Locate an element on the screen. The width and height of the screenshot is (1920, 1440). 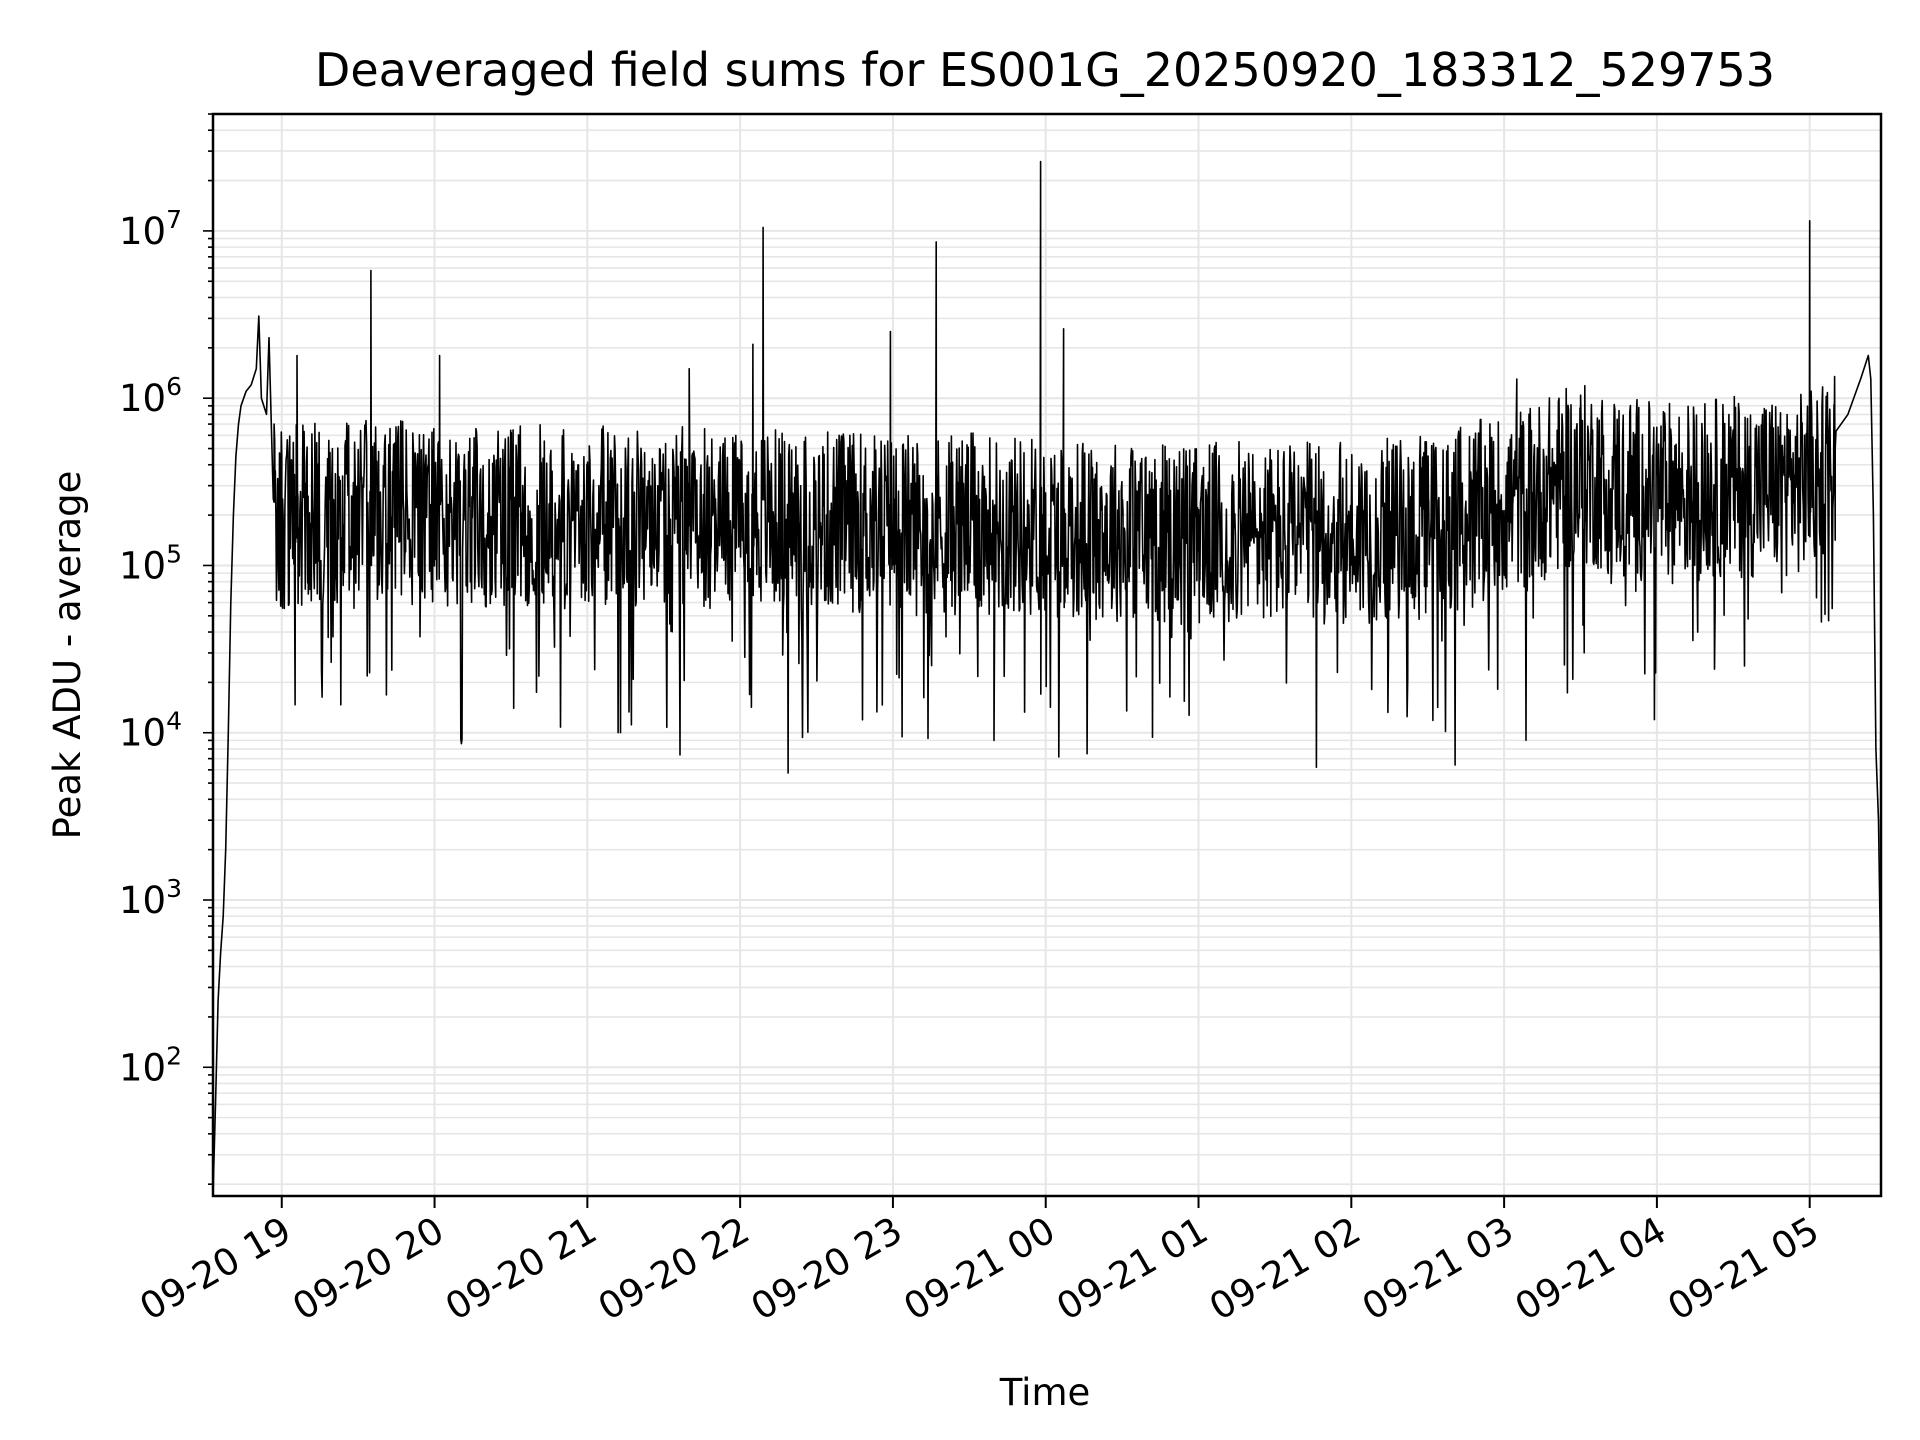
y-tick-label: 10⁴ is located at coordinates (150, 731).